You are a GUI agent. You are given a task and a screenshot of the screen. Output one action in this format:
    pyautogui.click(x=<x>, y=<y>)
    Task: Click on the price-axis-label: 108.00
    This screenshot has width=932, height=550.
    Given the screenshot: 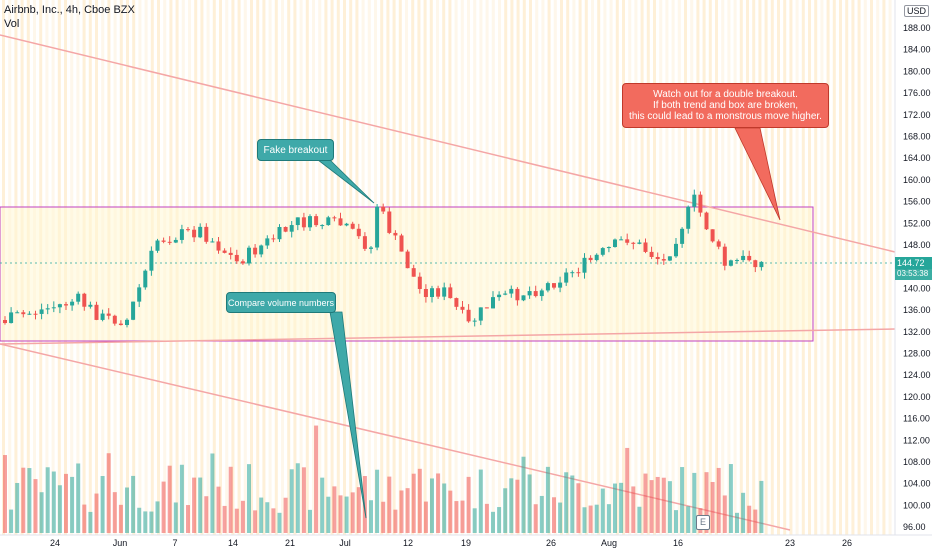 What is the action you would take?
    pyautogui.click(x=917, y=462)
    